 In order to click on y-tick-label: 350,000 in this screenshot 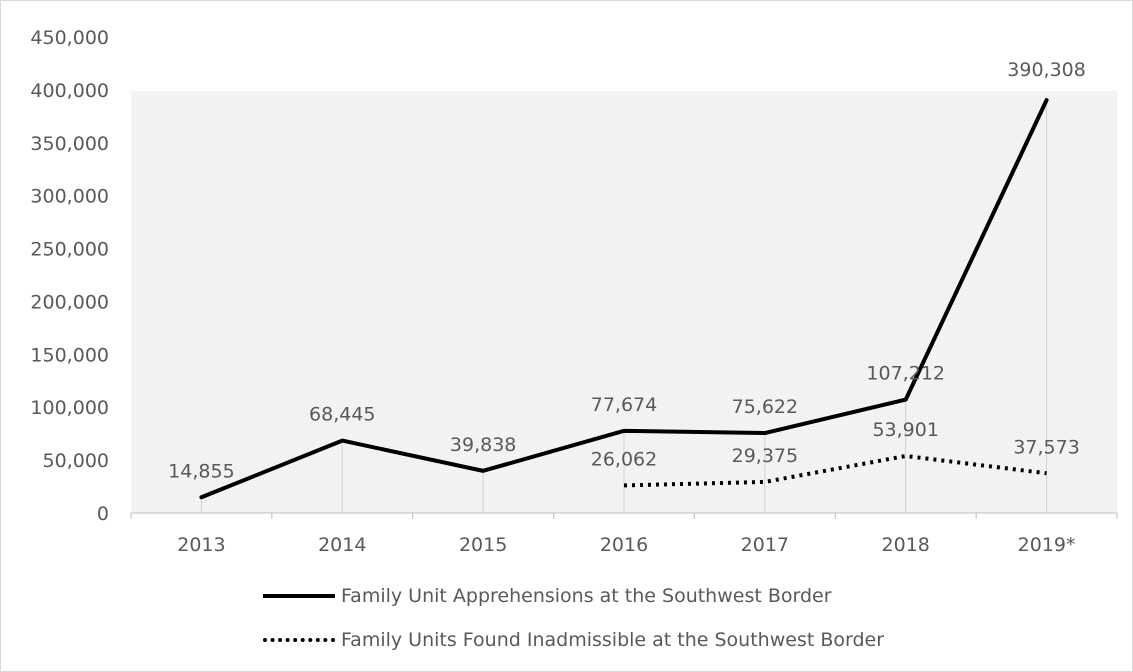, I will do `click(69, 144)`.